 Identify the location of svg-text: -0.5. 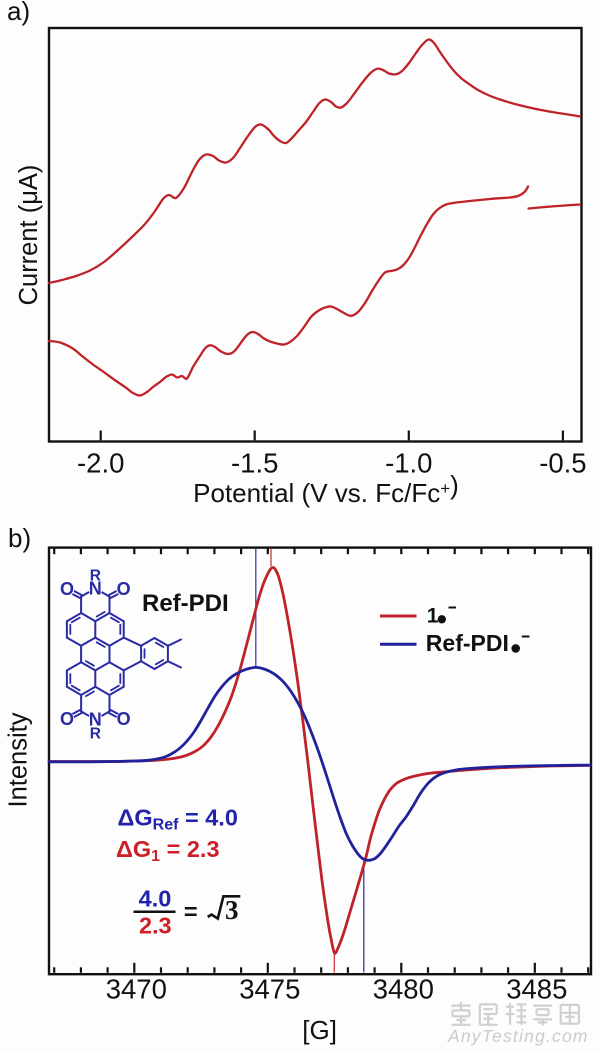
(562, 463).